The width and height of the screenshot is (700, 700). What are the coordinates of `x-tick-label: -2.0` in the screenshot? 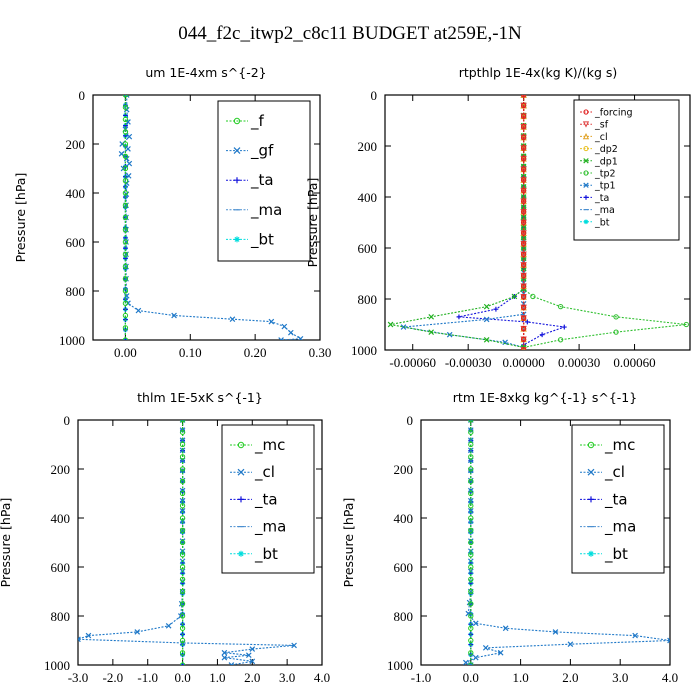 It's located at (113, 677).